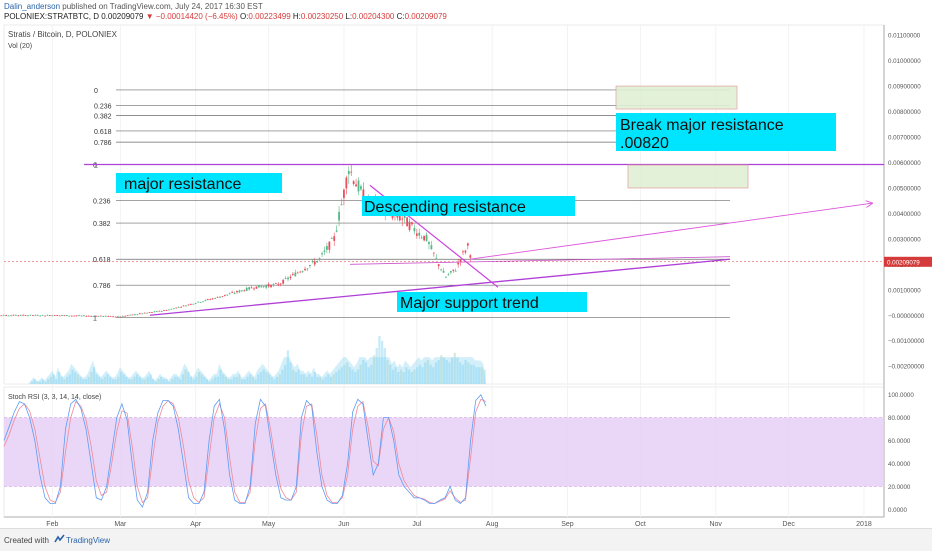 This screenshot has height=551, width=932. What do you see at coordinates (103, 143) in the screenshot?
I see `fib-level-label: 0.786` at bounding box center [103, 143].